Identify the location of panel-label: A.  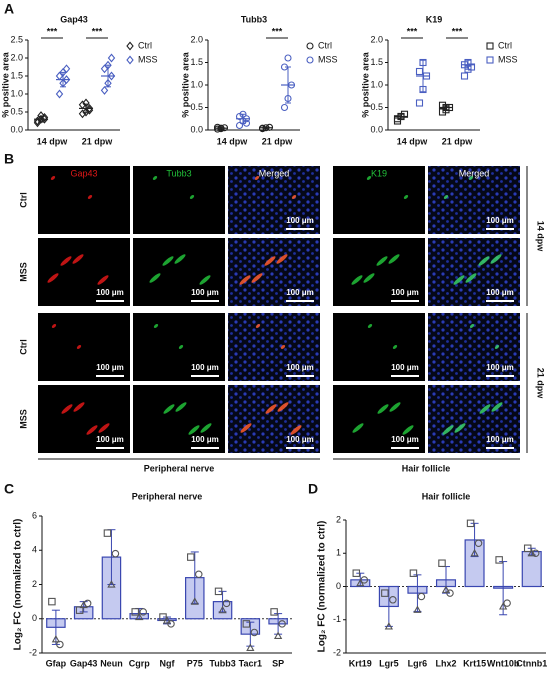
(9, 9).